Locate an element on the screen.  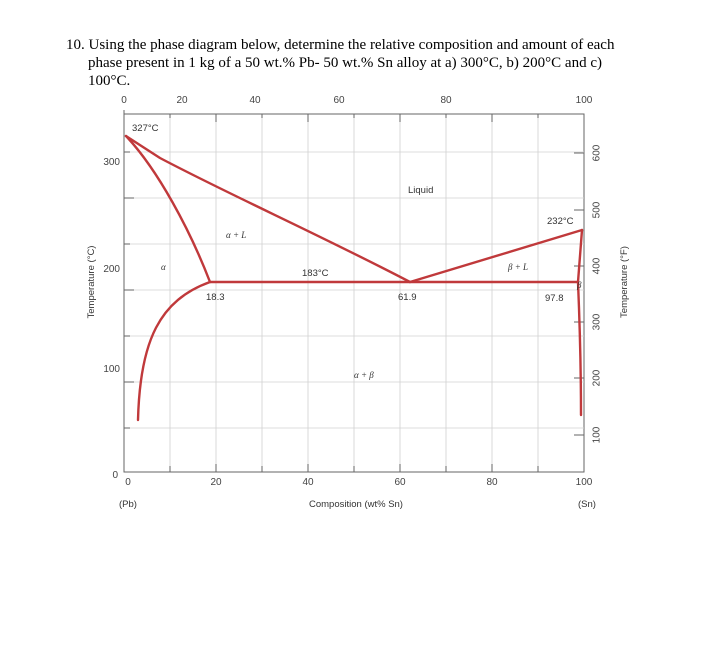
solidus-beta is located at coordinates (580, 256).